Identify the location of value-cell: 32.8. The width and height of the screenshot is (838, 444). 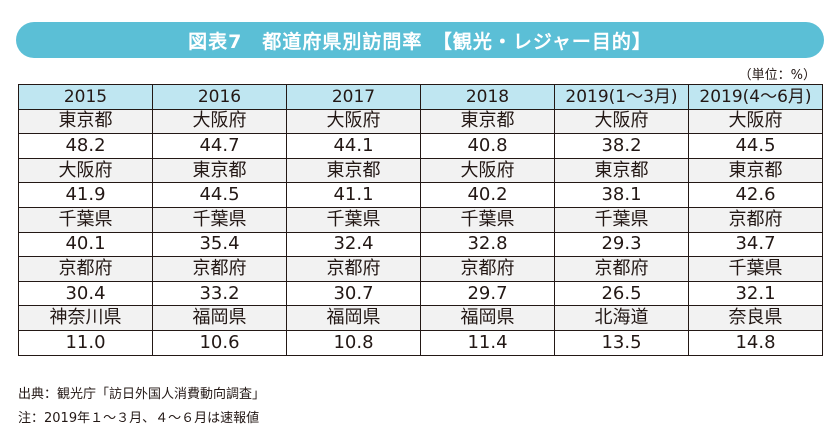
(487, 244).